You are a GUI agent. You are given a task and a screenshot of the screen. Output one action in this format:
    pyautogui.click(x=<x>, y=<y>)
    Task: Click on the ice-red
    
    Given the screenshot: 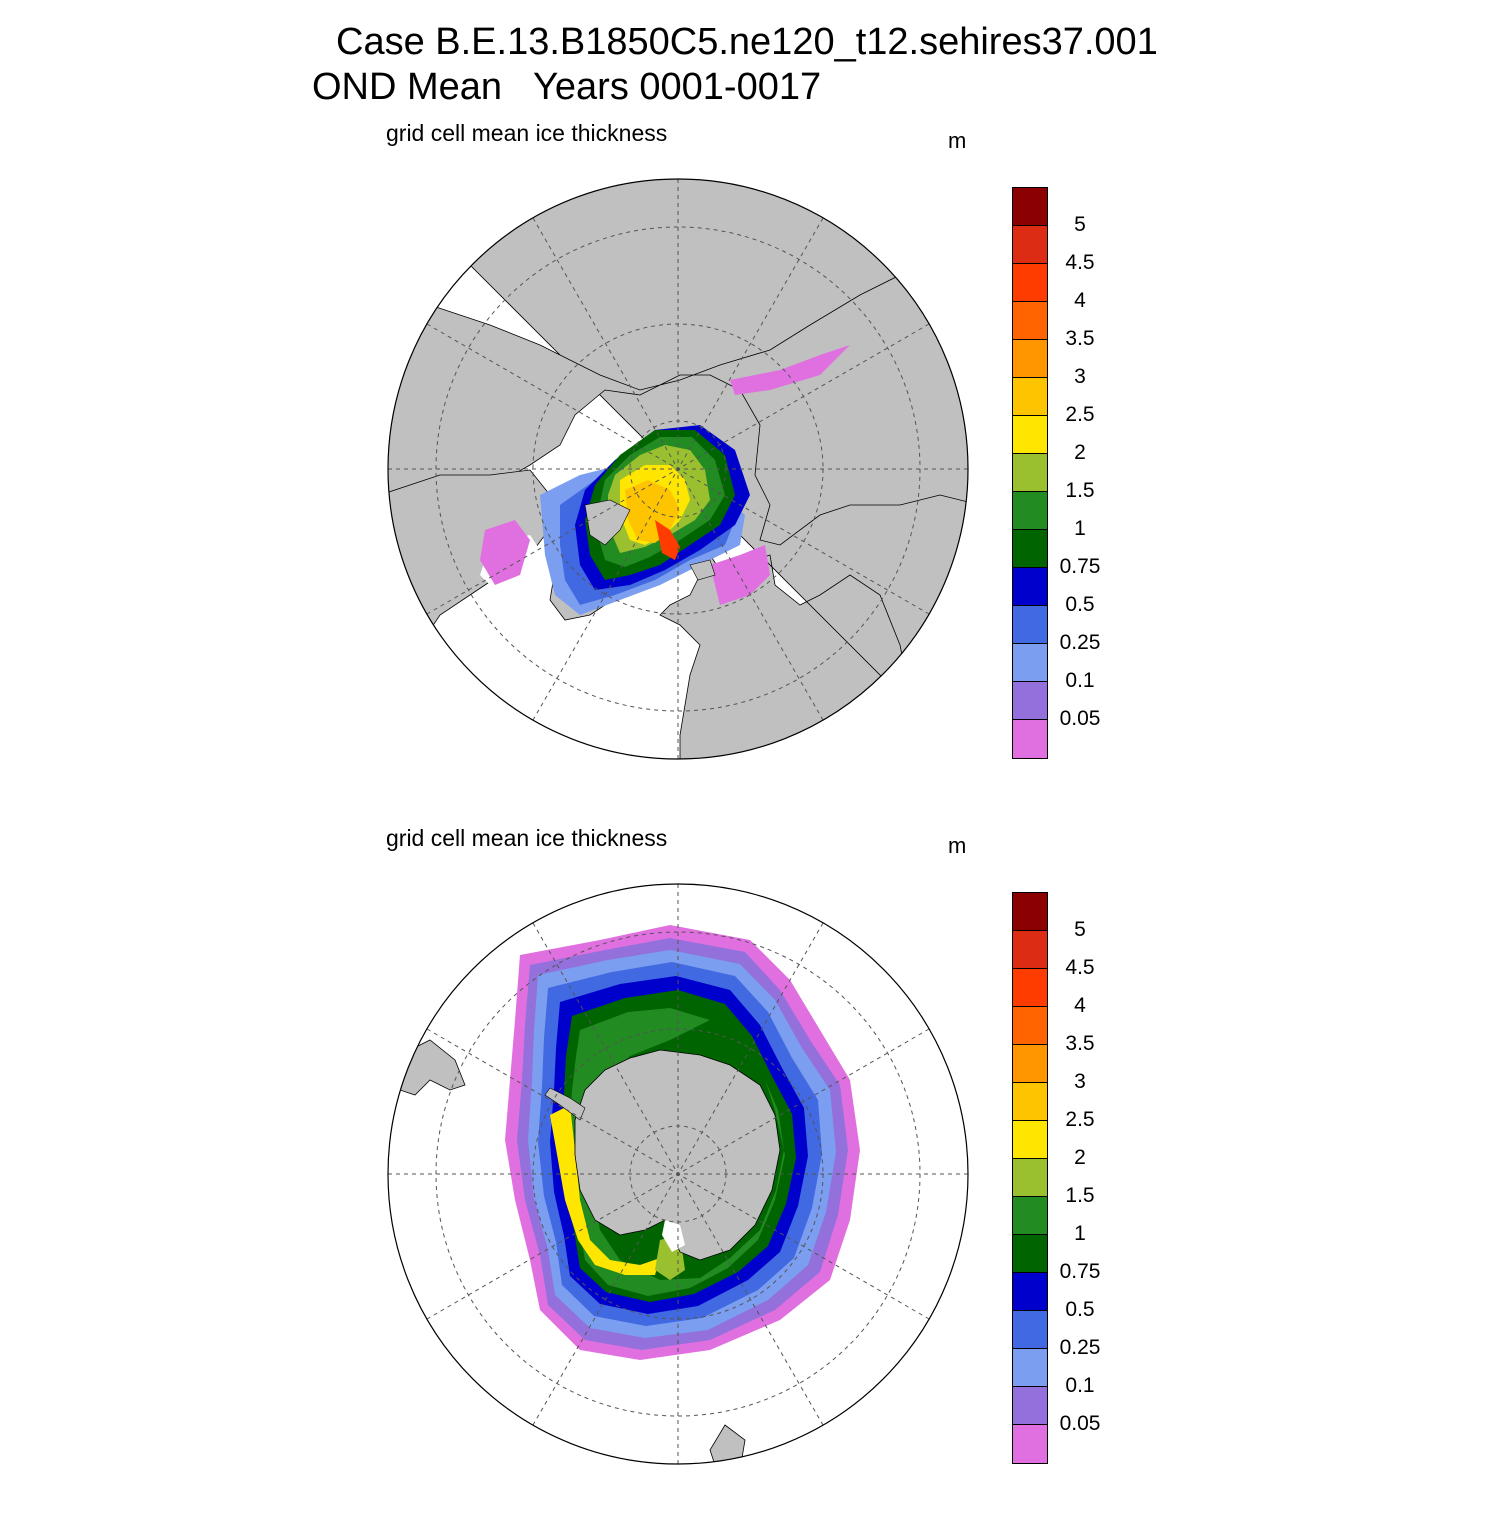 What is the action you would take?
    pyautogui.click(x=667, y=540)
    